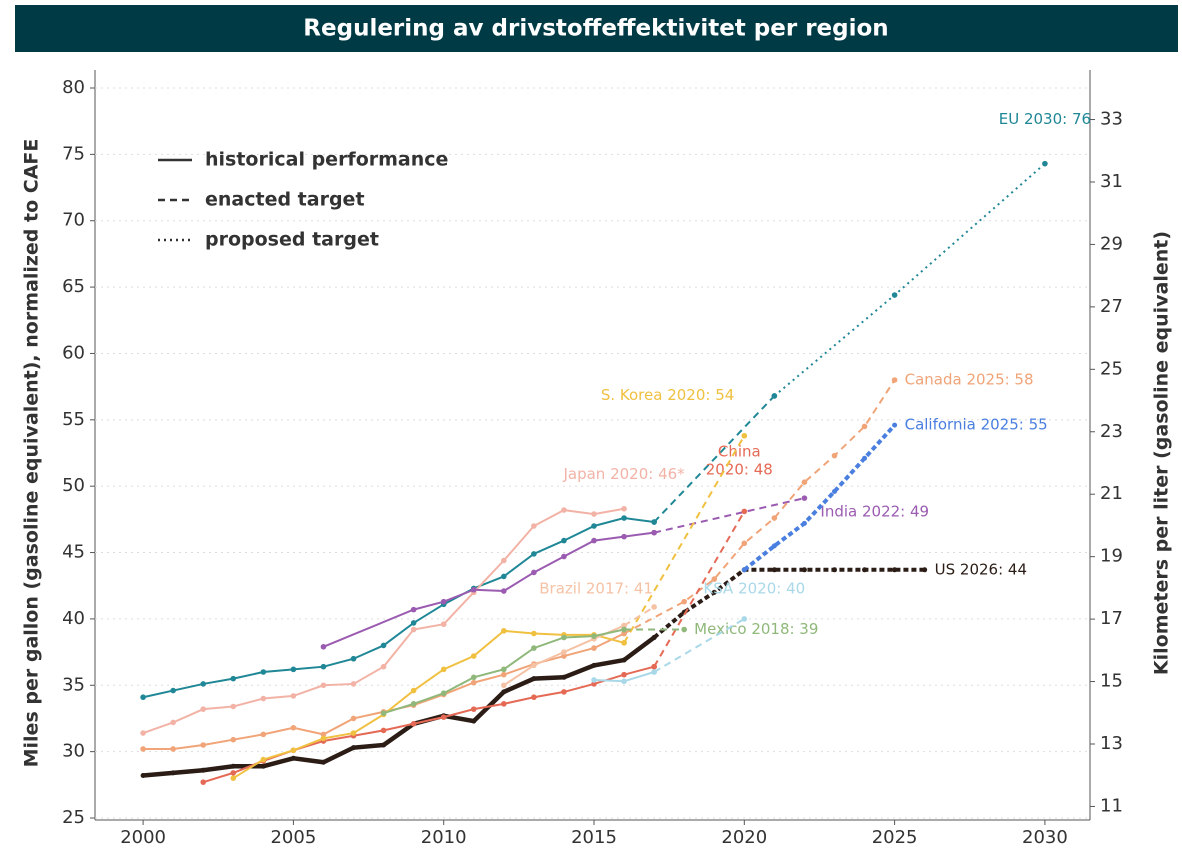 Image resolution: width=1182 pixels, height=854 pixels. Describe the element at coordinates (1111, 618) in the screenshot. I see `y2-tick-label: 17` at that location.